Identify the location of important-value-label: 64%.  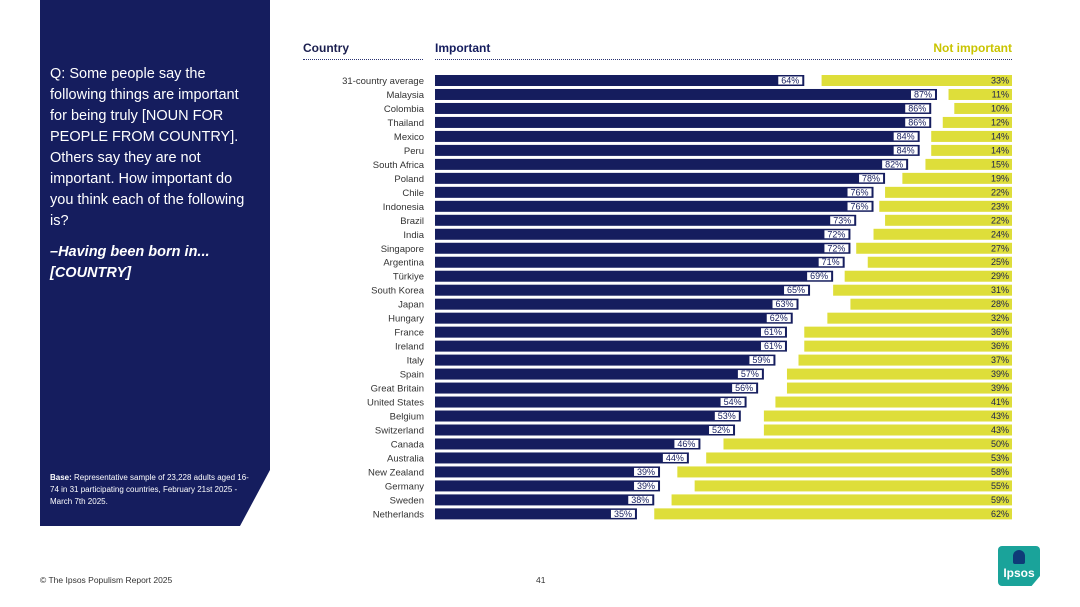
(790, 81).